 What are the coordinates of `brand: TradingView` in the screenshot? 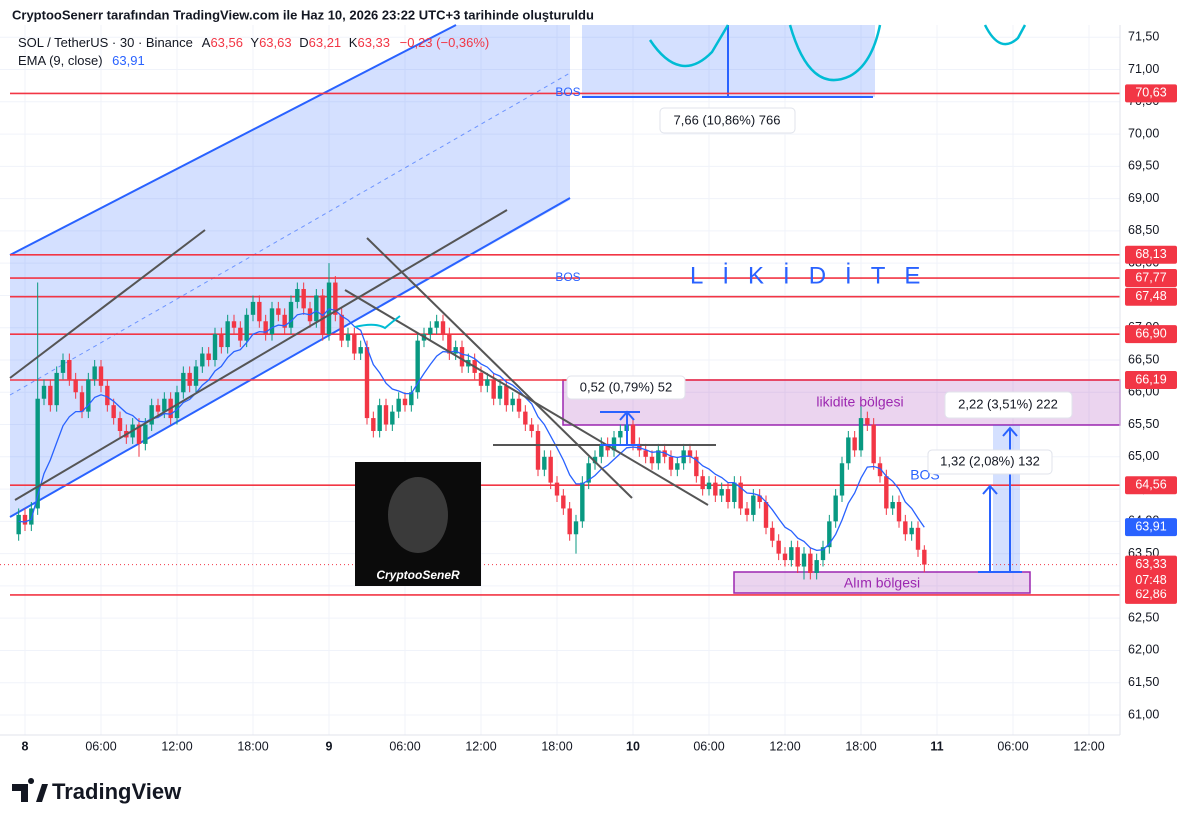 It's located at (117, 791).